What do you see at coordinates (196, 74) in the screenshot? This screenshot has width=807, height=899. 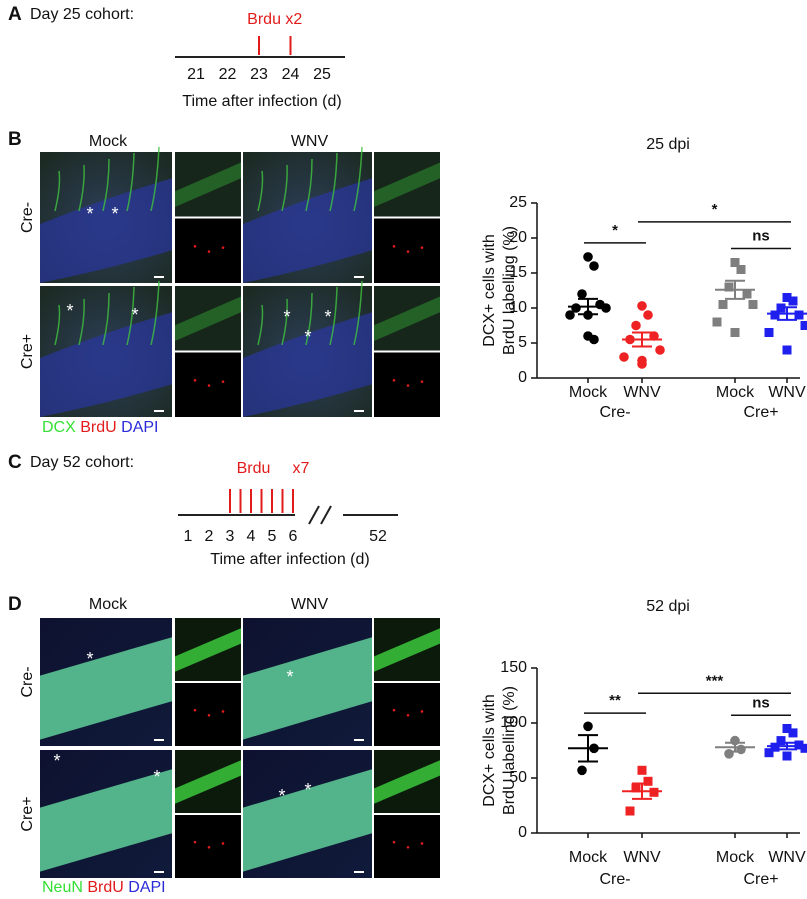 I see `day-label: 21` at bounding box center [196, 74].